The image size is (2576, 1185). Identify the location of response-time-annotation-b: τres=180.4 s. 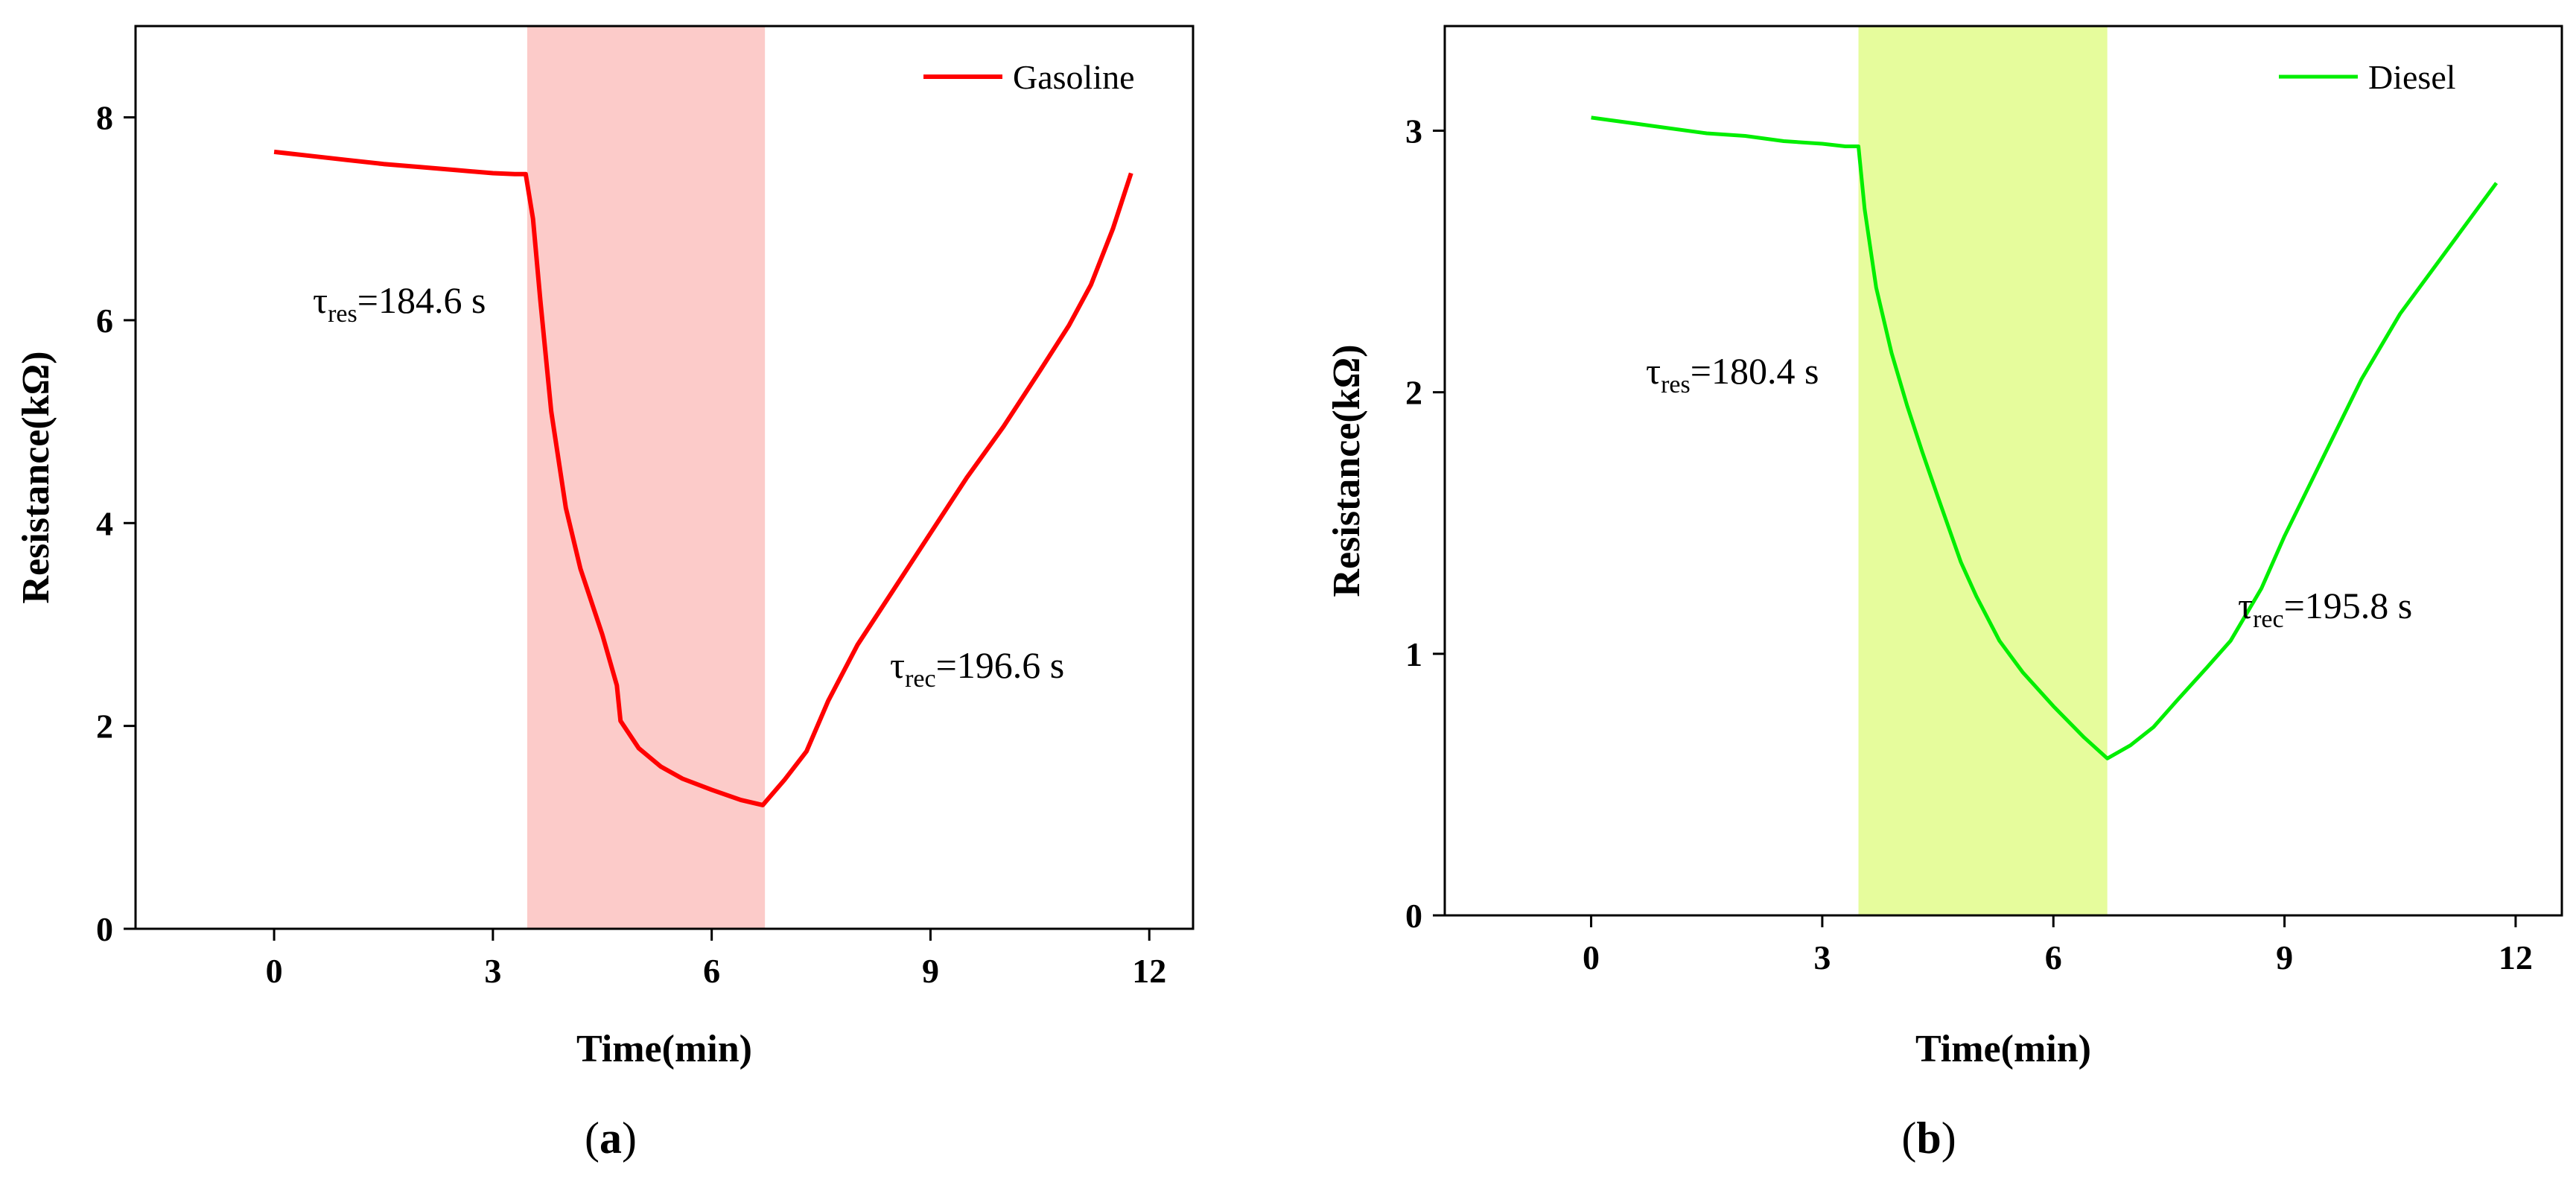
(1732, 374).